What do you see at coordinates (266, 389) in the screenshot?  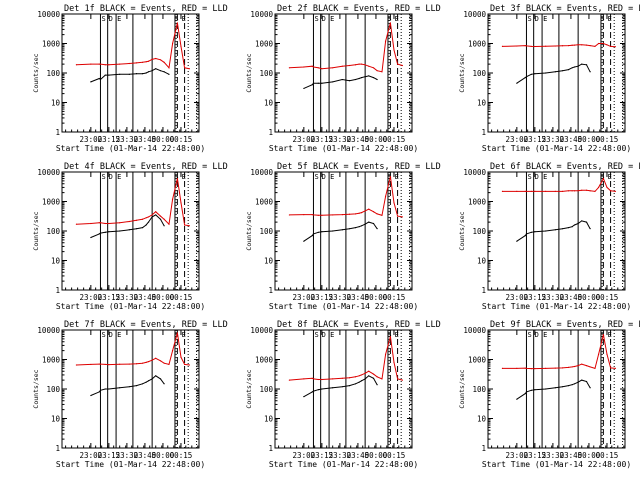 I see `y-tick-label: 100` at bounding box center [266, 389].